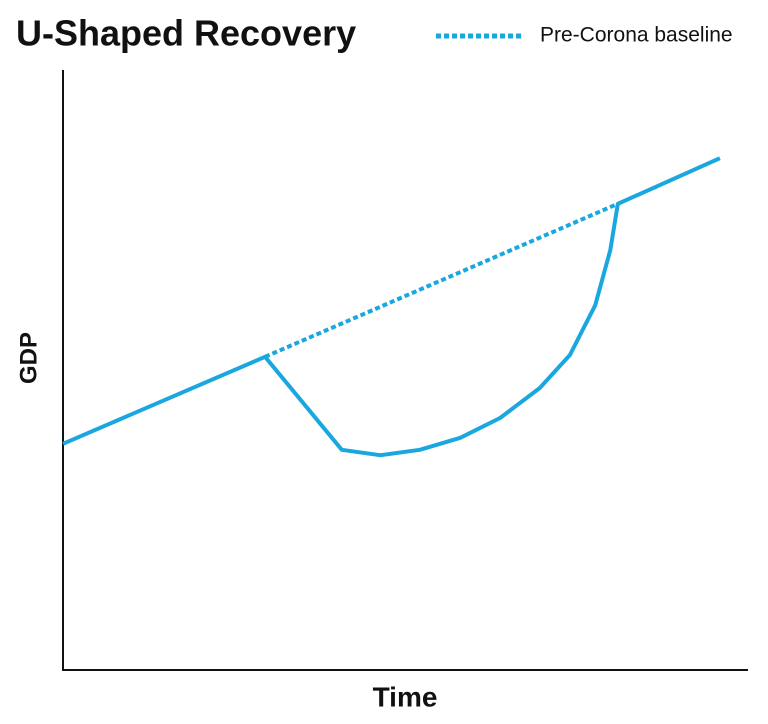  Describe the element at coordinates (186, 33) in the screenshot. I see `chart-title: U-Shaped Recovery` at that location.